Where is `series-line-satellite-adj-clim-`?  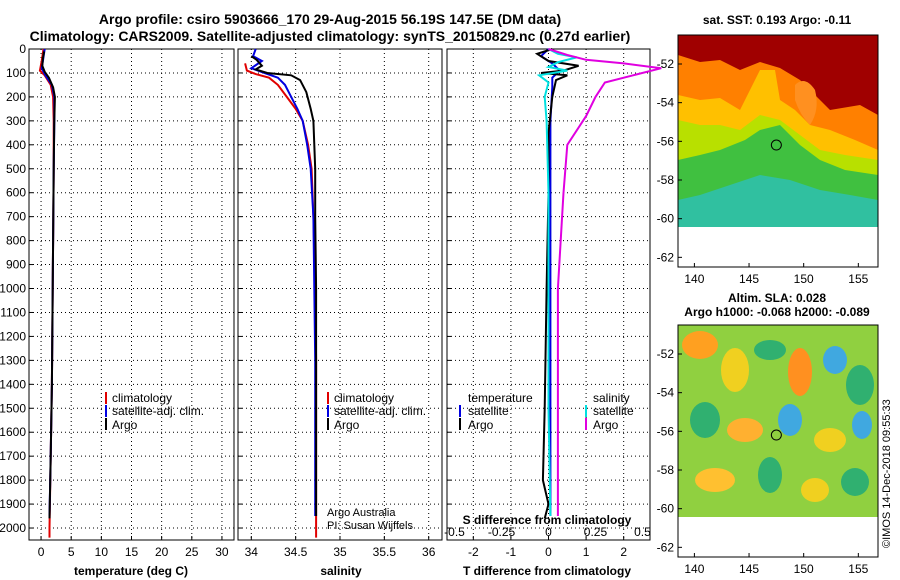 series-line-satellite-adj-clim- is located at coordinates (283, 282).